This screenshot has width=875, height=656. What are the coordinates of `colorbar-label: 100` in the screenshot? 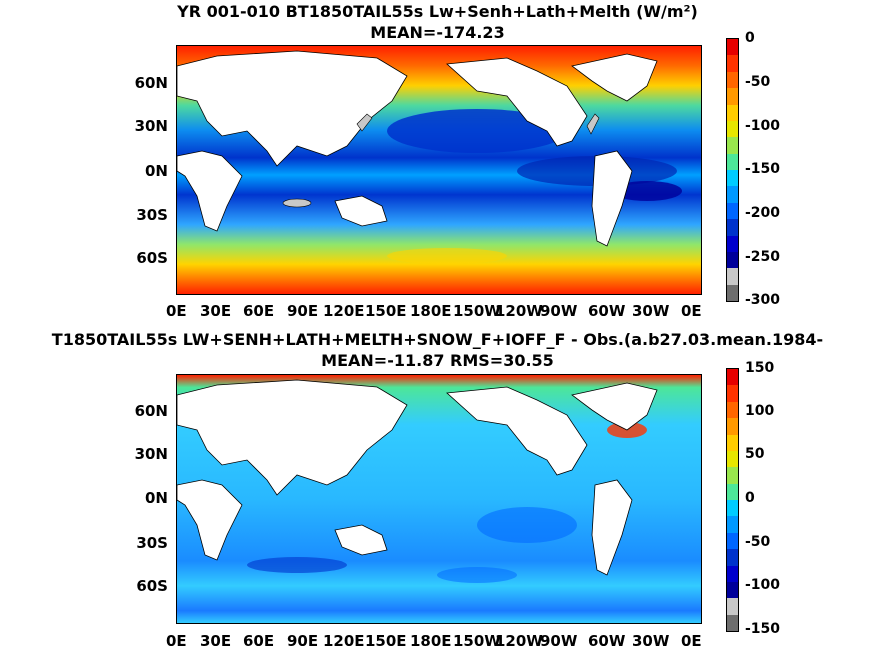 It's located at (760, 411).